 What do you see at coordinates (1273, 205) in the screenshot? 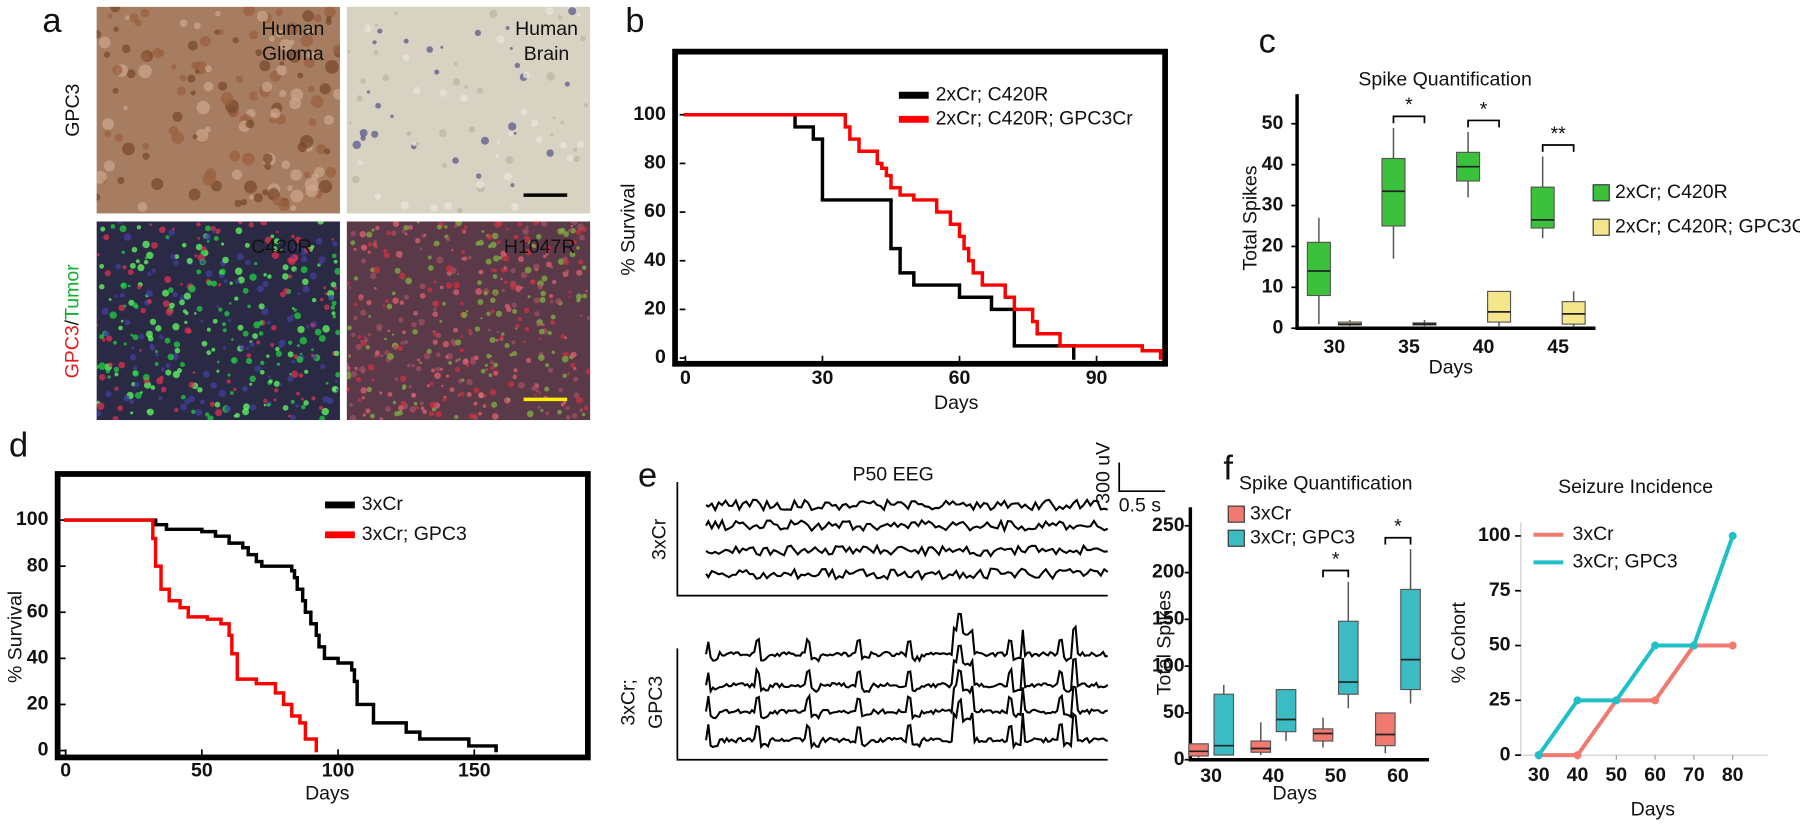
I see `y-tick-label: 30` at bounding box center [1273, 205].